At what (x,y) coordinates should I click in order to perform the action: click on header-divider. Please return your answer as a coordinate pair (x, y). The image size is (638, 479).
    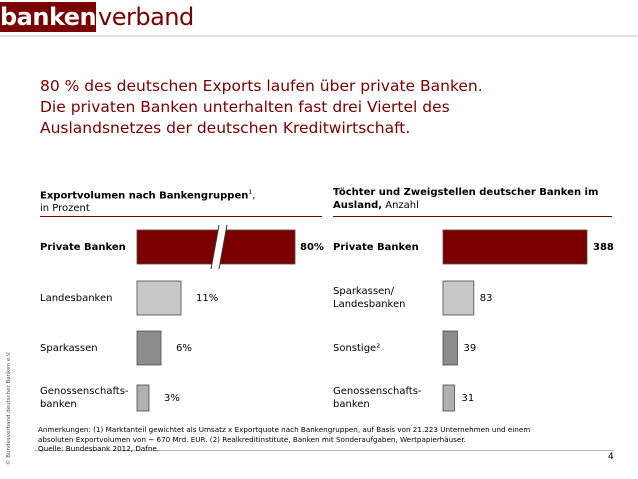
    Looking at the image, I should click on (319, 36).